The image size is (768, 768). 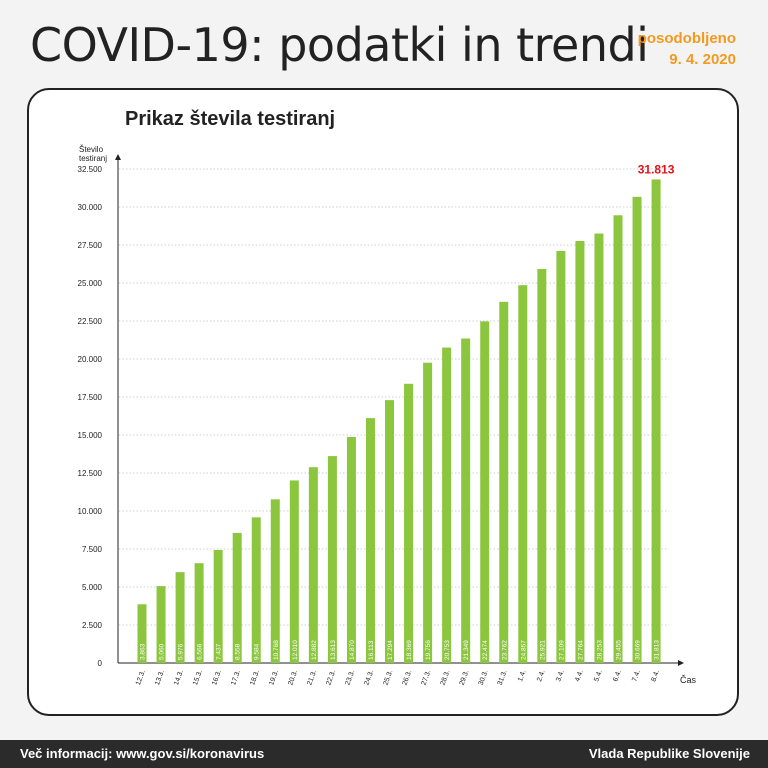 What do you see at coordinates (100, 663) in the screenshot?
I see `y-tick-label: 0` at bounding box center [100, 663].